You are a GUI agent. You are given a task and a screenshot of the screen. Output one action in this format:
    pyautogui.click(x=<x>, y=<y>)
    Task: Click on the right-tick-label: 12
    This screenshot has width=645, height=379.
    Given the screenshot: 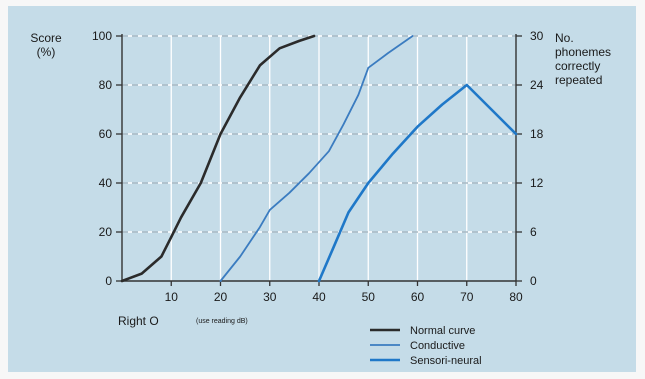 What is the action you would take?
    pyautogui.click(x=537, y=183)
    